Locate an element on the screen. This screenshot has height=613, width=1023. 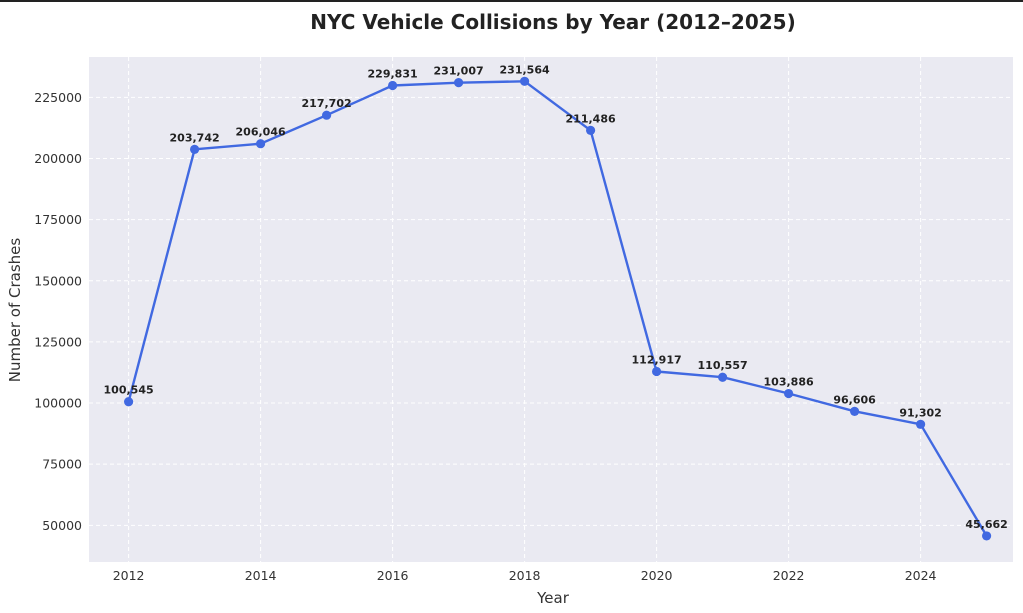
y-axis-label: Number of Crashes is located at coordinates (15, 310).